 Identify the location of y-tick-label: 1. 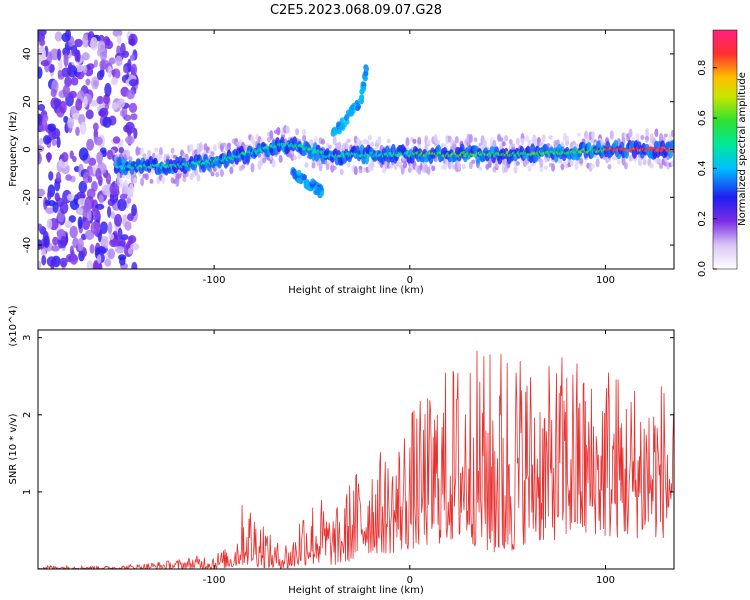
(27, 492).